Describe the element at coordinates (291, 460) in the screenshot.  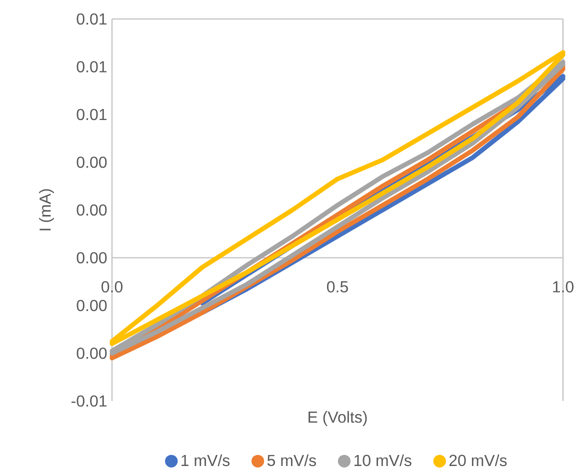
I see `legend-label: 5 mV/s` at that location.